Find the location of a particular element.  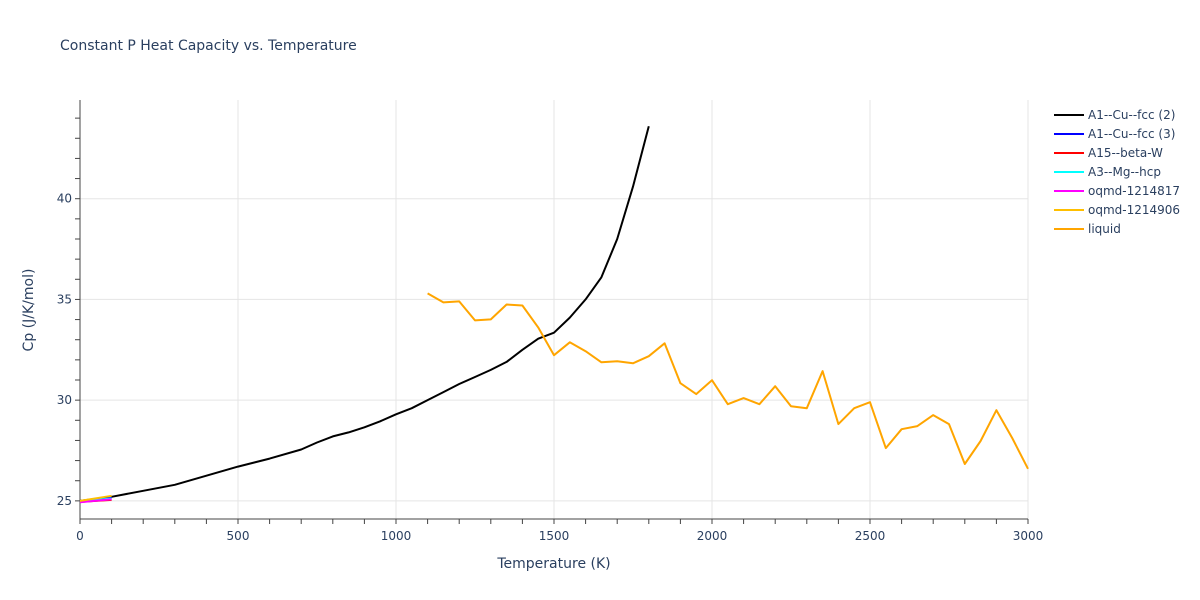

x-tick-label: 2000 is located at coordinates (712, 536).